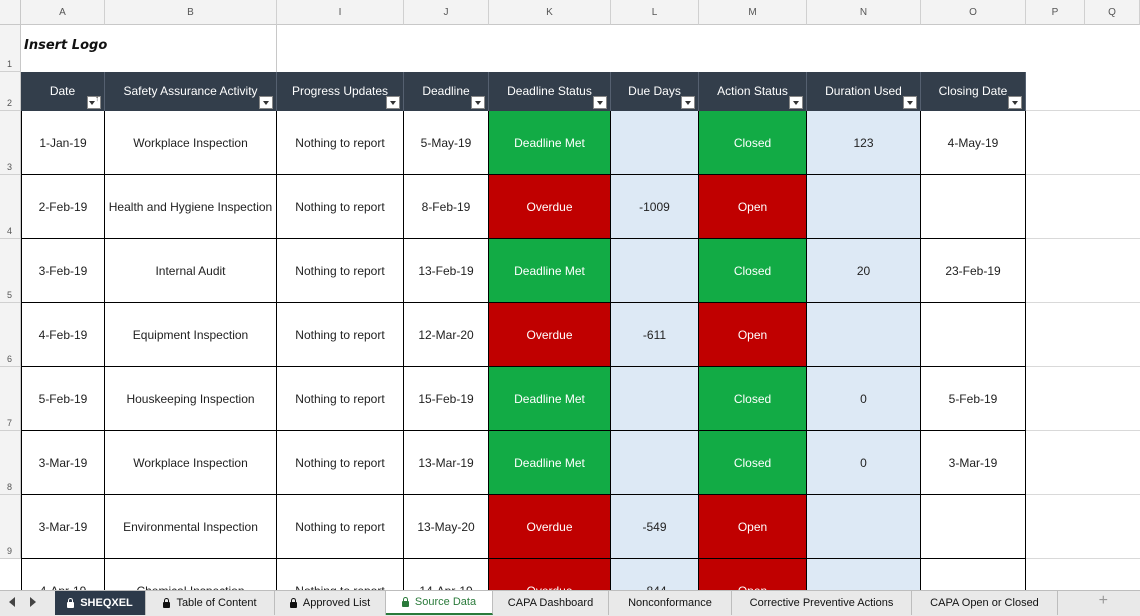 This screenshot has width=1140, height=616. What do you see at coordinates (655, 335) in the screenshot?
I see `table-cell: -611` at bounding box center [655, 335].